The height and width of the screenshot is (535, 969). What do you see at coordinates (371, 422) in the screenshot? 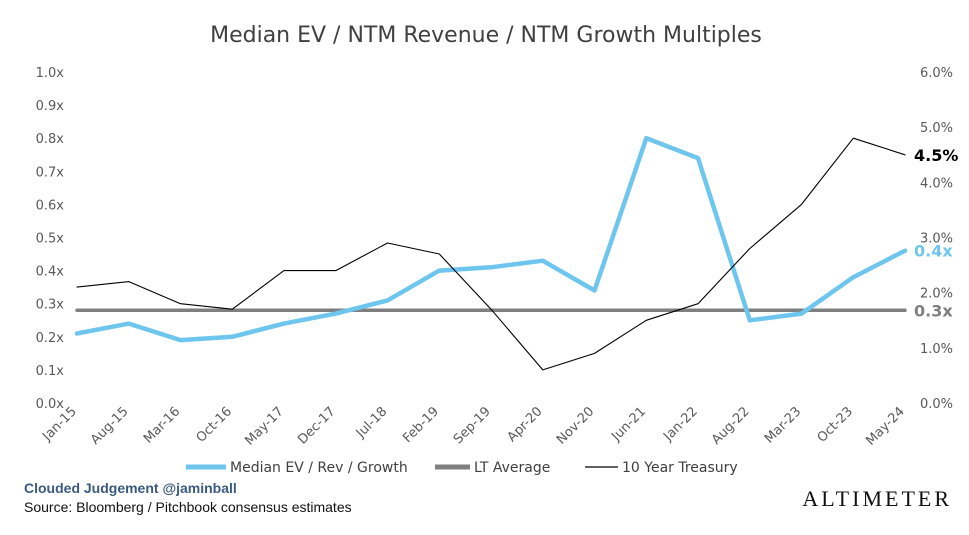
I see `x-tick-label: Jul-18` at bounding box center [371, 422].